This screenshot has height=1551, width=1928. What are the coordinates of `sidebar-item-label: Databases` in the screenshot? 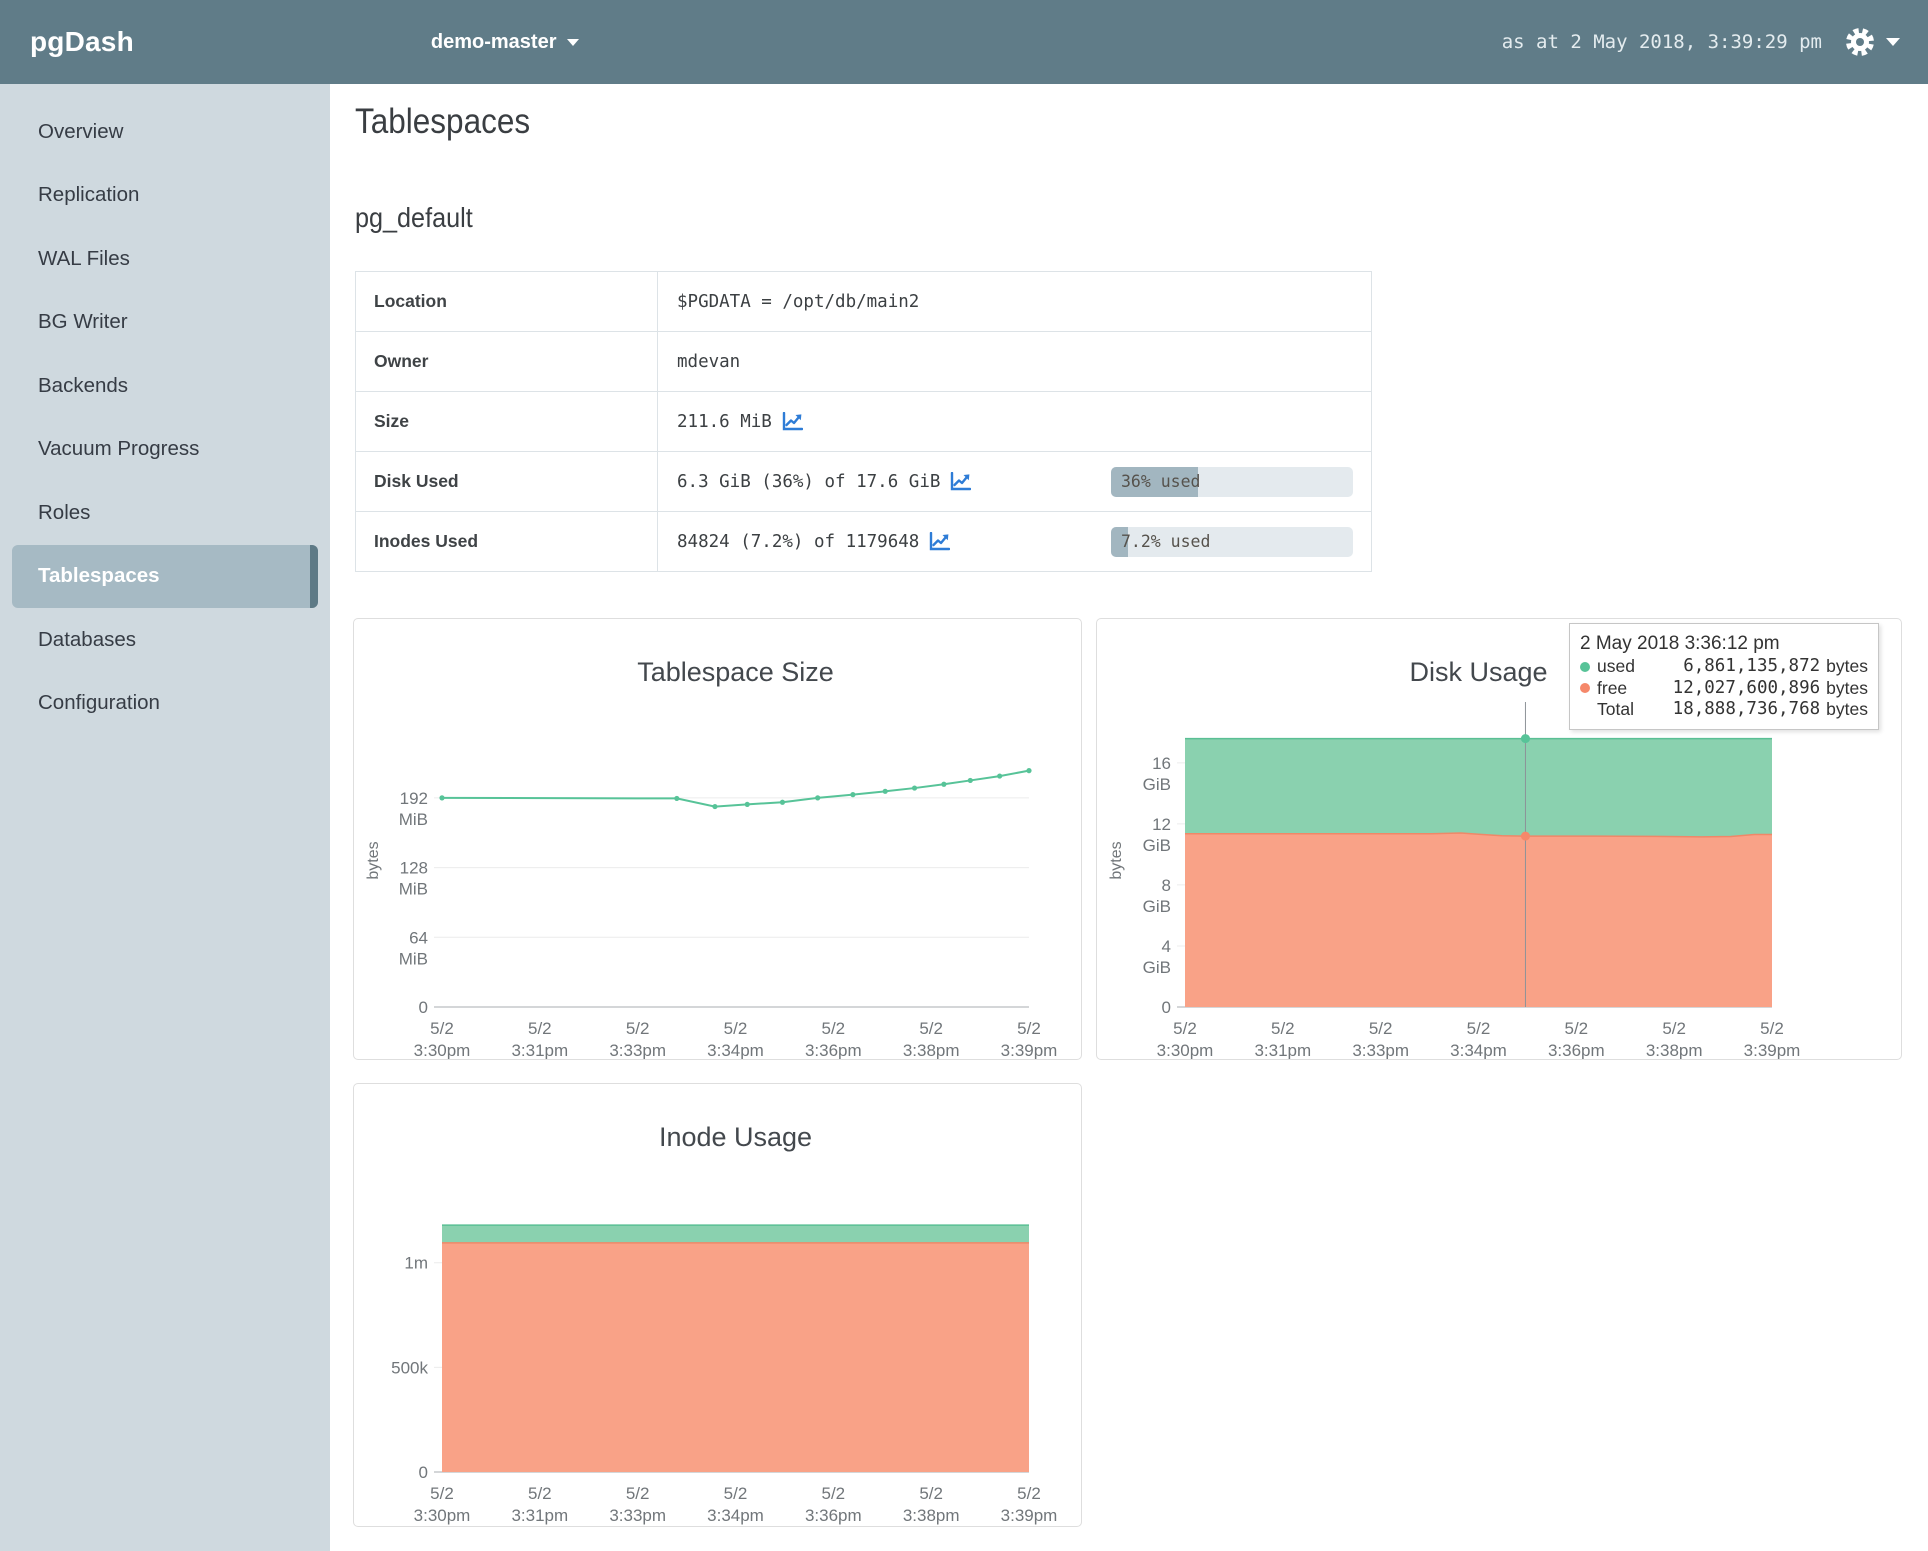 It's located at (87, 639).